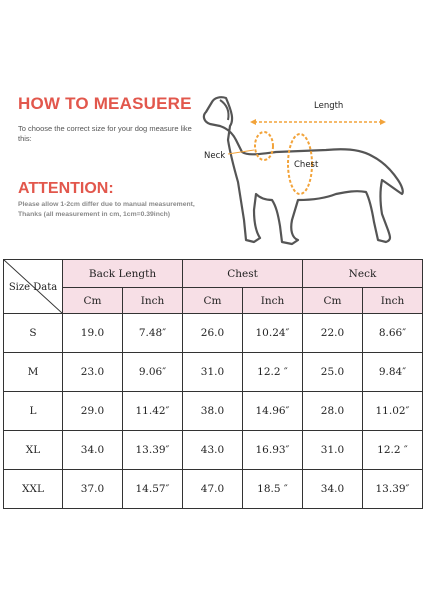 The height and width of the screenshot is (600, 424). I want to click on length-arrow-head-left, so click(253, 122).